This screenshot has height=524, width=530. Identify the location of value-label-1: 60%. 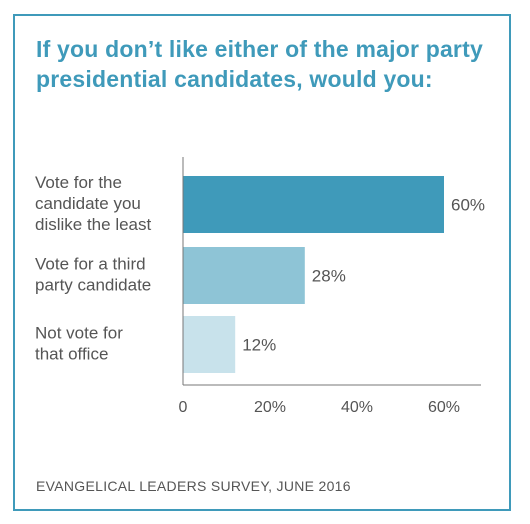
(468, 205).